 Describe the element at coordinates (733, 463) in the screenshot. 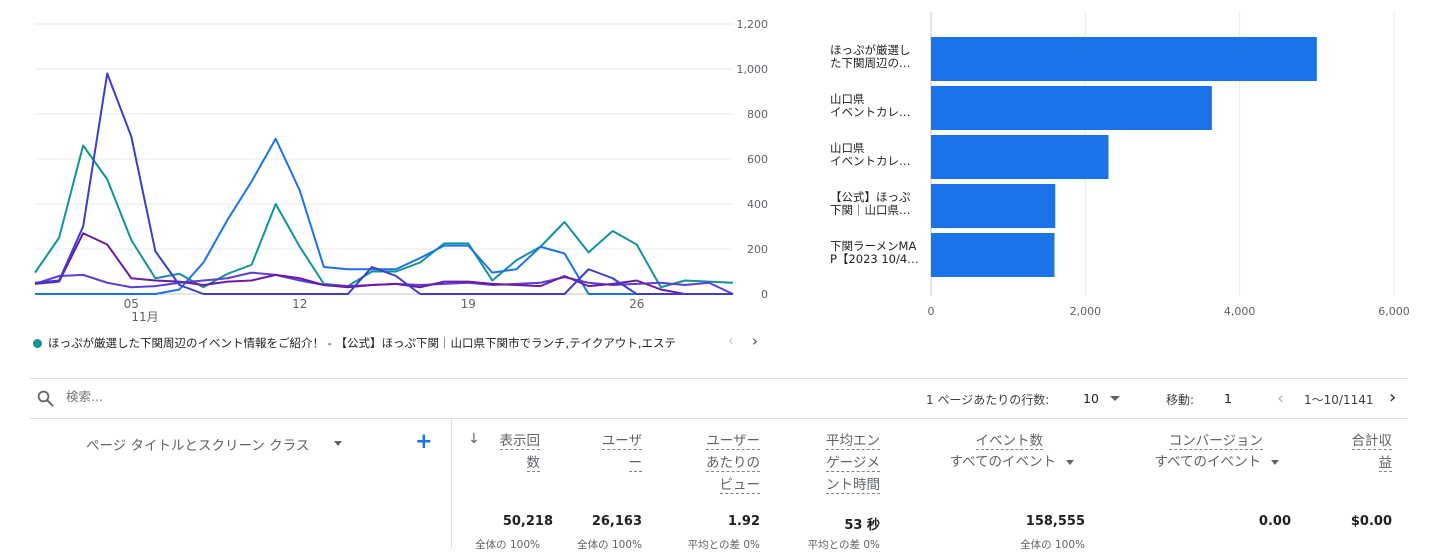

I see `metric-header-views-per-user: ユーザー あたりの ビュー` at that location.